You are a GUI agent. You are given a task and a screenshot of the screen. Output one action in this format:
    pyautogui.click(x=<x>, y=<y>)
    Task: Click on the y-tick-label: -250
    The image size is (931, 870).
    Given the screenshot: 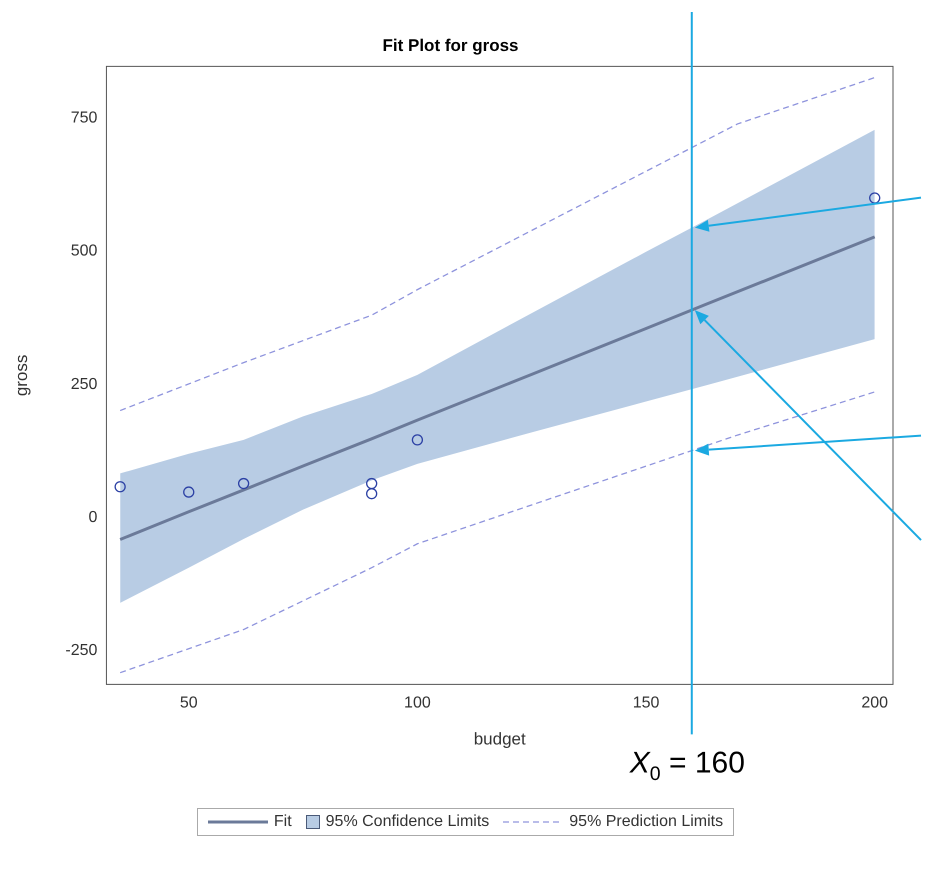 What is the action you would take?
    pyautogui.click(x=81, y=651)
    